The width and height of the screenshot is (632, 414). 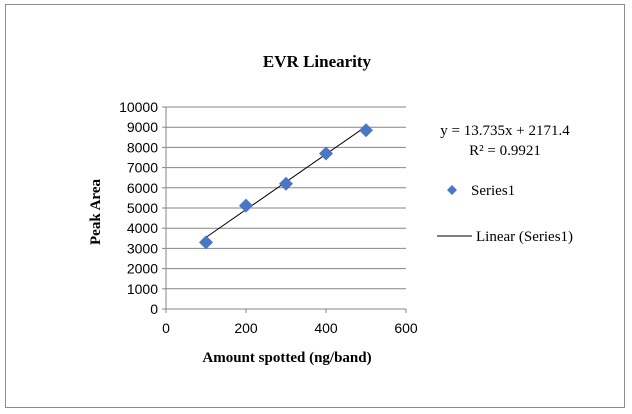 I want to click on y-axis-title: Peak Area, so click(x=96, y=212).